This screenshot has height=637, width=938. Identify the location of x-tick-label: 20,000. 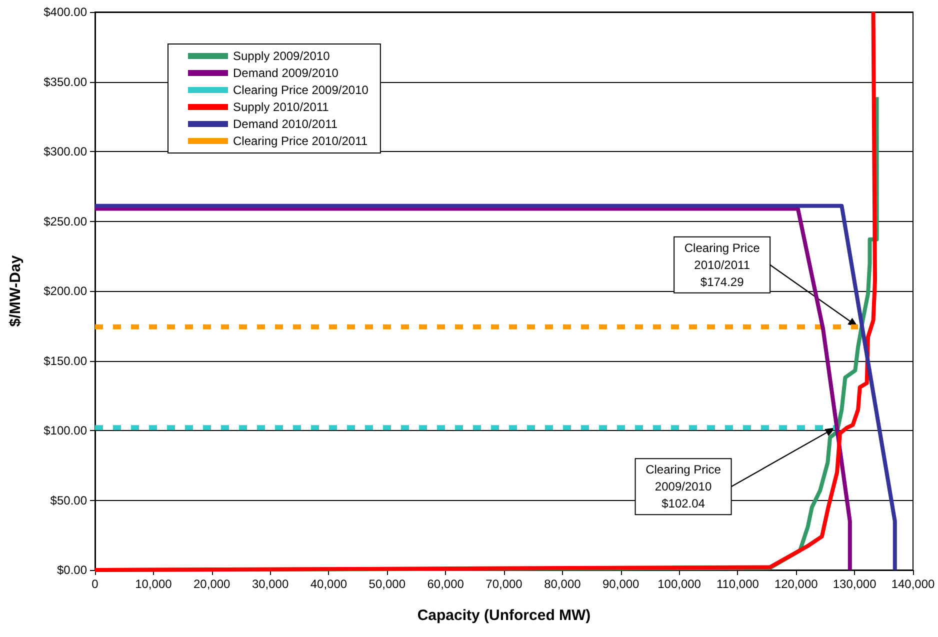
(212, 584).